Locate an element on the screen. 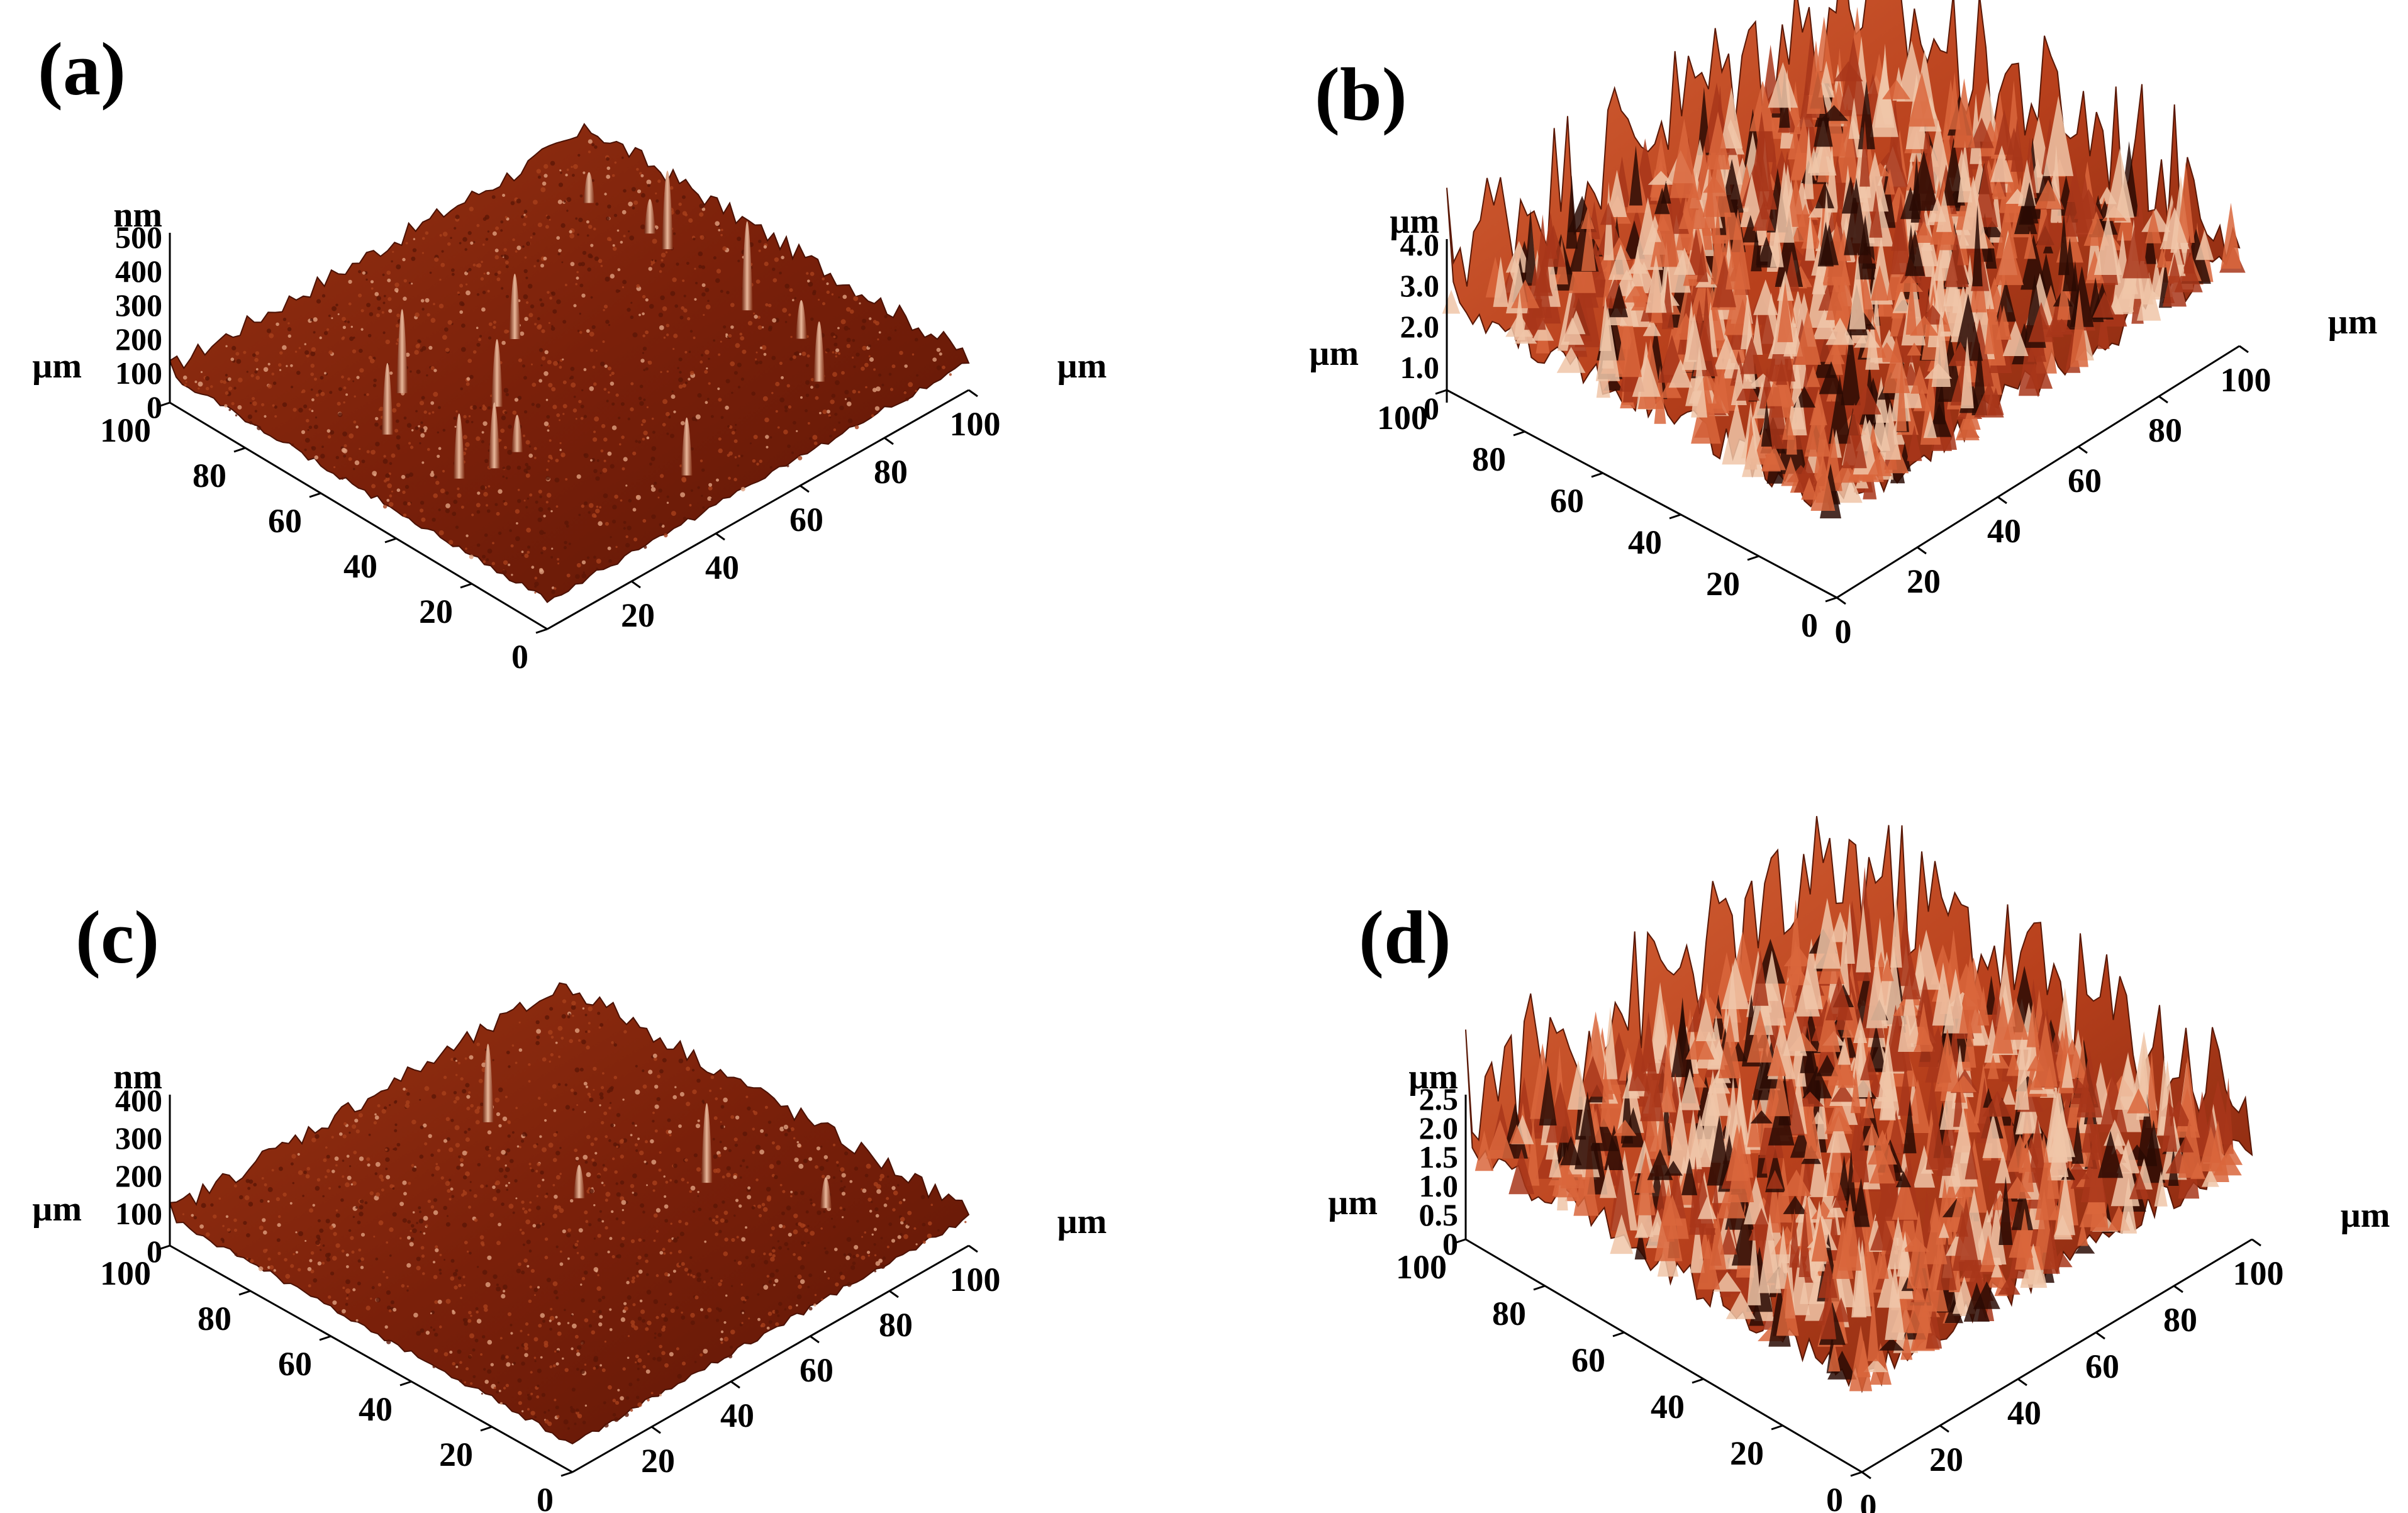 The height and width of the screenshot is (1513, 2408). right-axis-tick is located at coordinates (2100, 1335).